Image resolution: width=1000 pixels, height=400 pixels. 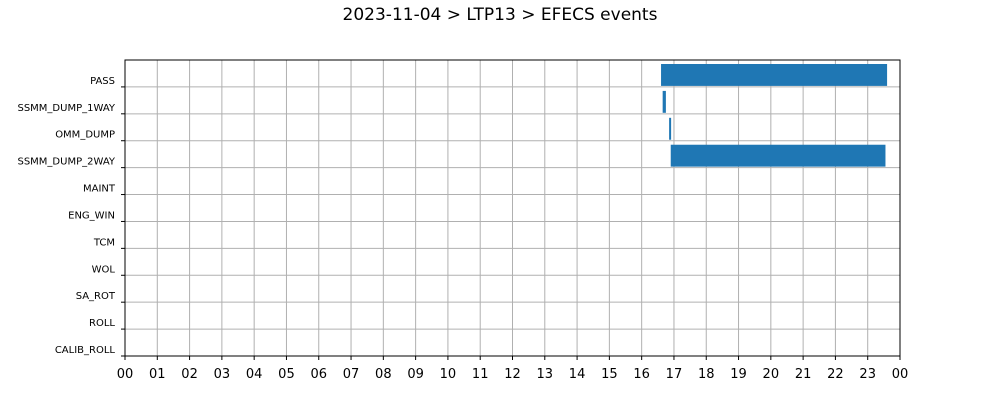 What do you see at coordinates (774, 75) in the screenshot?
I see `event-bar-pass` at bounding box center [774, 75].